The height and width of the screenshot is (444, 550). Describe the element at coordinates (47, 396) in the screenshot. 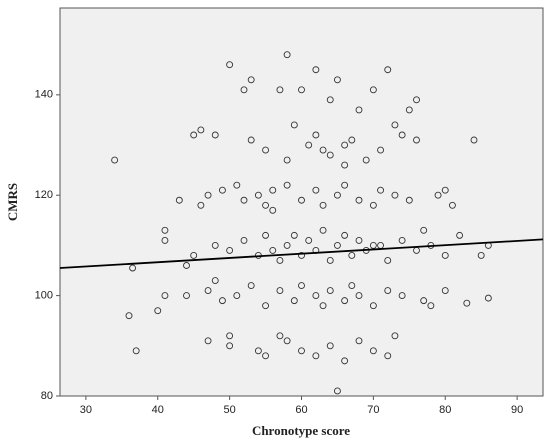

I see `y-tick-label: 80` at that location.